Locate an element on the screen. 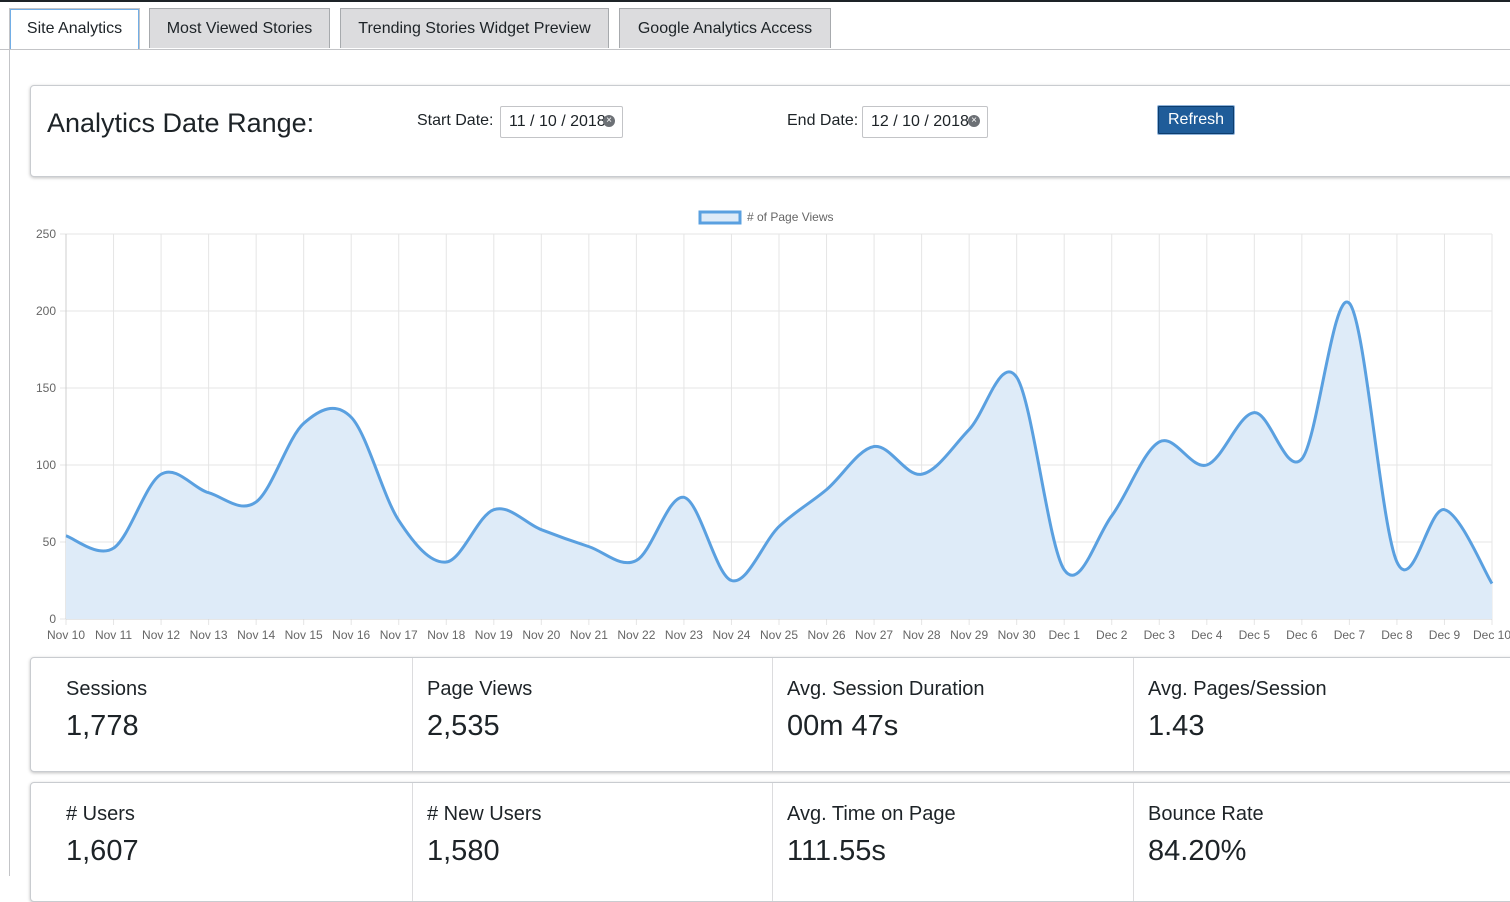 Image resolution: width=1510 pixels, height=902 pixels. x-tick-label: Nov 18 is located at coordinates (446, 635).